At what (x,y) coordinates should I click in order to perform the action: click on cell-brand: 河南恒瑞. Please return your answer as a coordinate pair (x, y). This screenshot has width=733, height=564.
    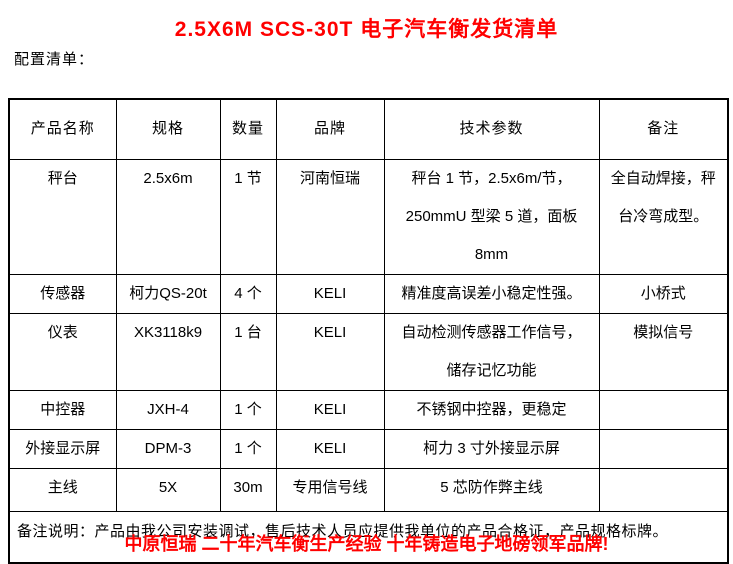
    Looking at the image, I should click on (330, 216).